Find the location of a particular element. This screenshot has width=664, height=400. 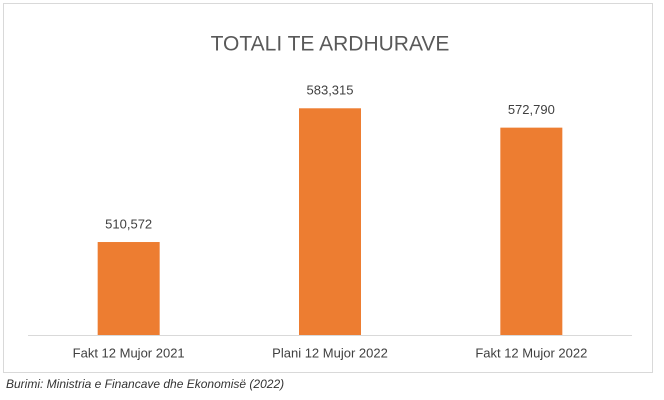

data-label: 510,572 is located at coordinates (128, 223).